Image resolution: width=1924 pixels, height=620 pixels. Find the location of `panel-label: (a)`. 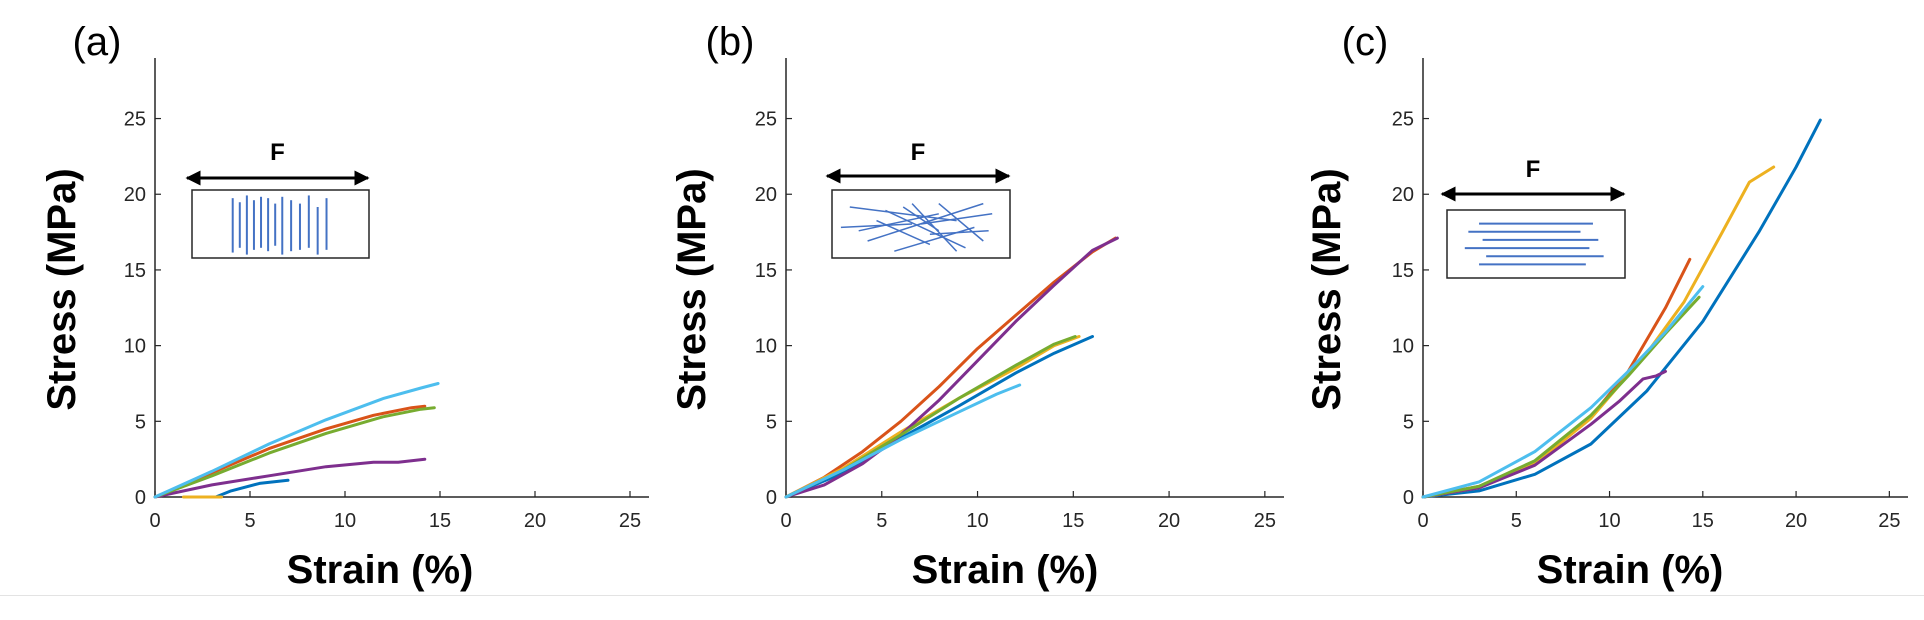

panel-label: (a) is located at coordinates (97, 42).